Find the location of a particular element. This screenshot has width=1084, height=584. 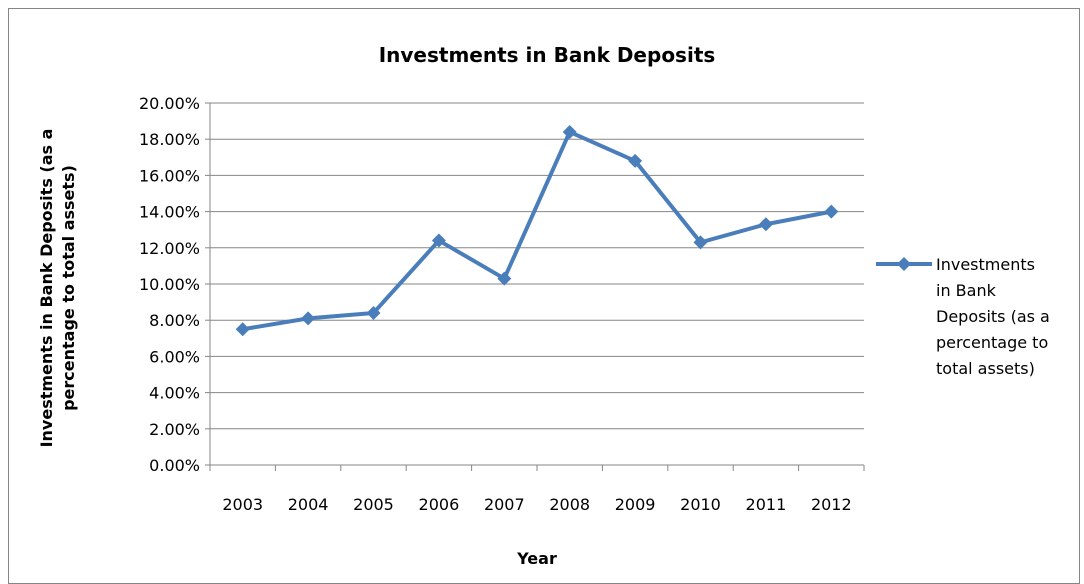

y-tick-label: 18.00% is located at coordinates (169, 139).